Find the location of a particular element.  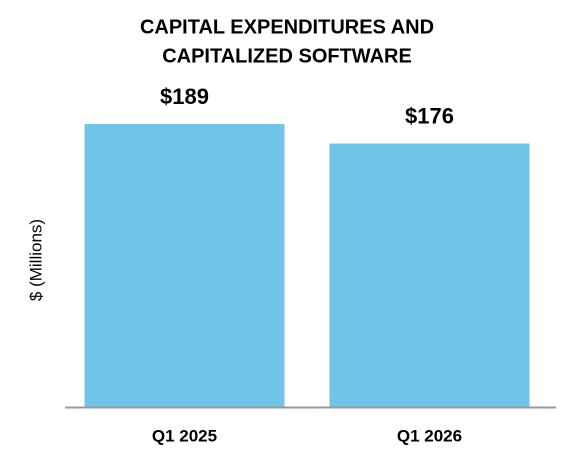

x-tick-label: Q1 2025 is located at coordinates (184, 435).